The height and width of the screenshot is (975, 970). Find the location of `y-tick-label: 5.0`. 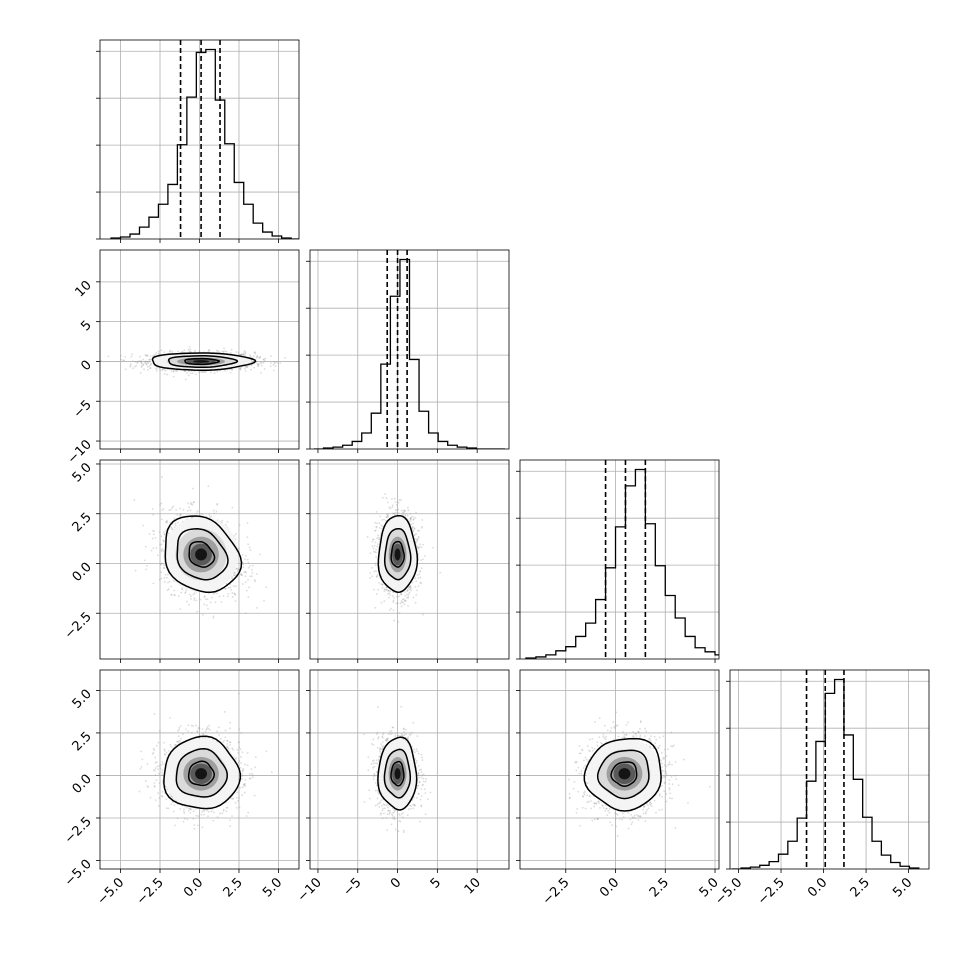

y-tick-label: 5.0 is located at coordinates (82, 699).